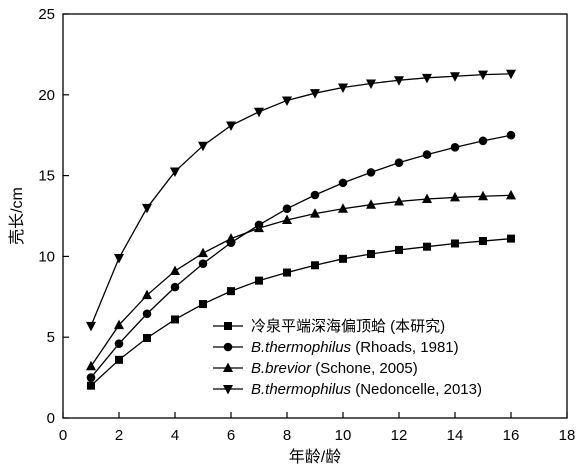  I want to click on y-tick-label: 0, so click(51, 418).